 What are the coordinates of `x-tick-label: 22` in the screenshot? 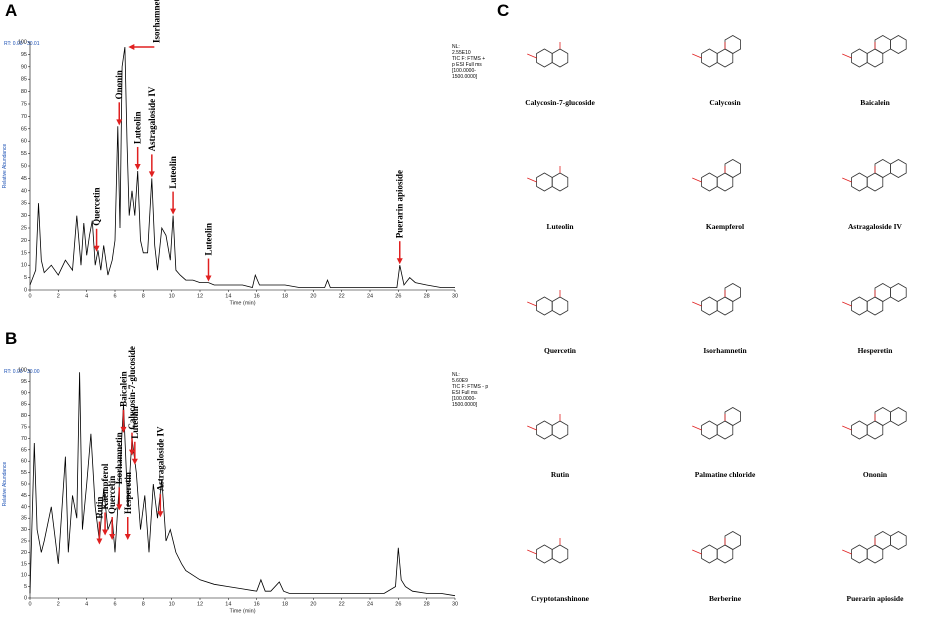 It's located at (342, 296).